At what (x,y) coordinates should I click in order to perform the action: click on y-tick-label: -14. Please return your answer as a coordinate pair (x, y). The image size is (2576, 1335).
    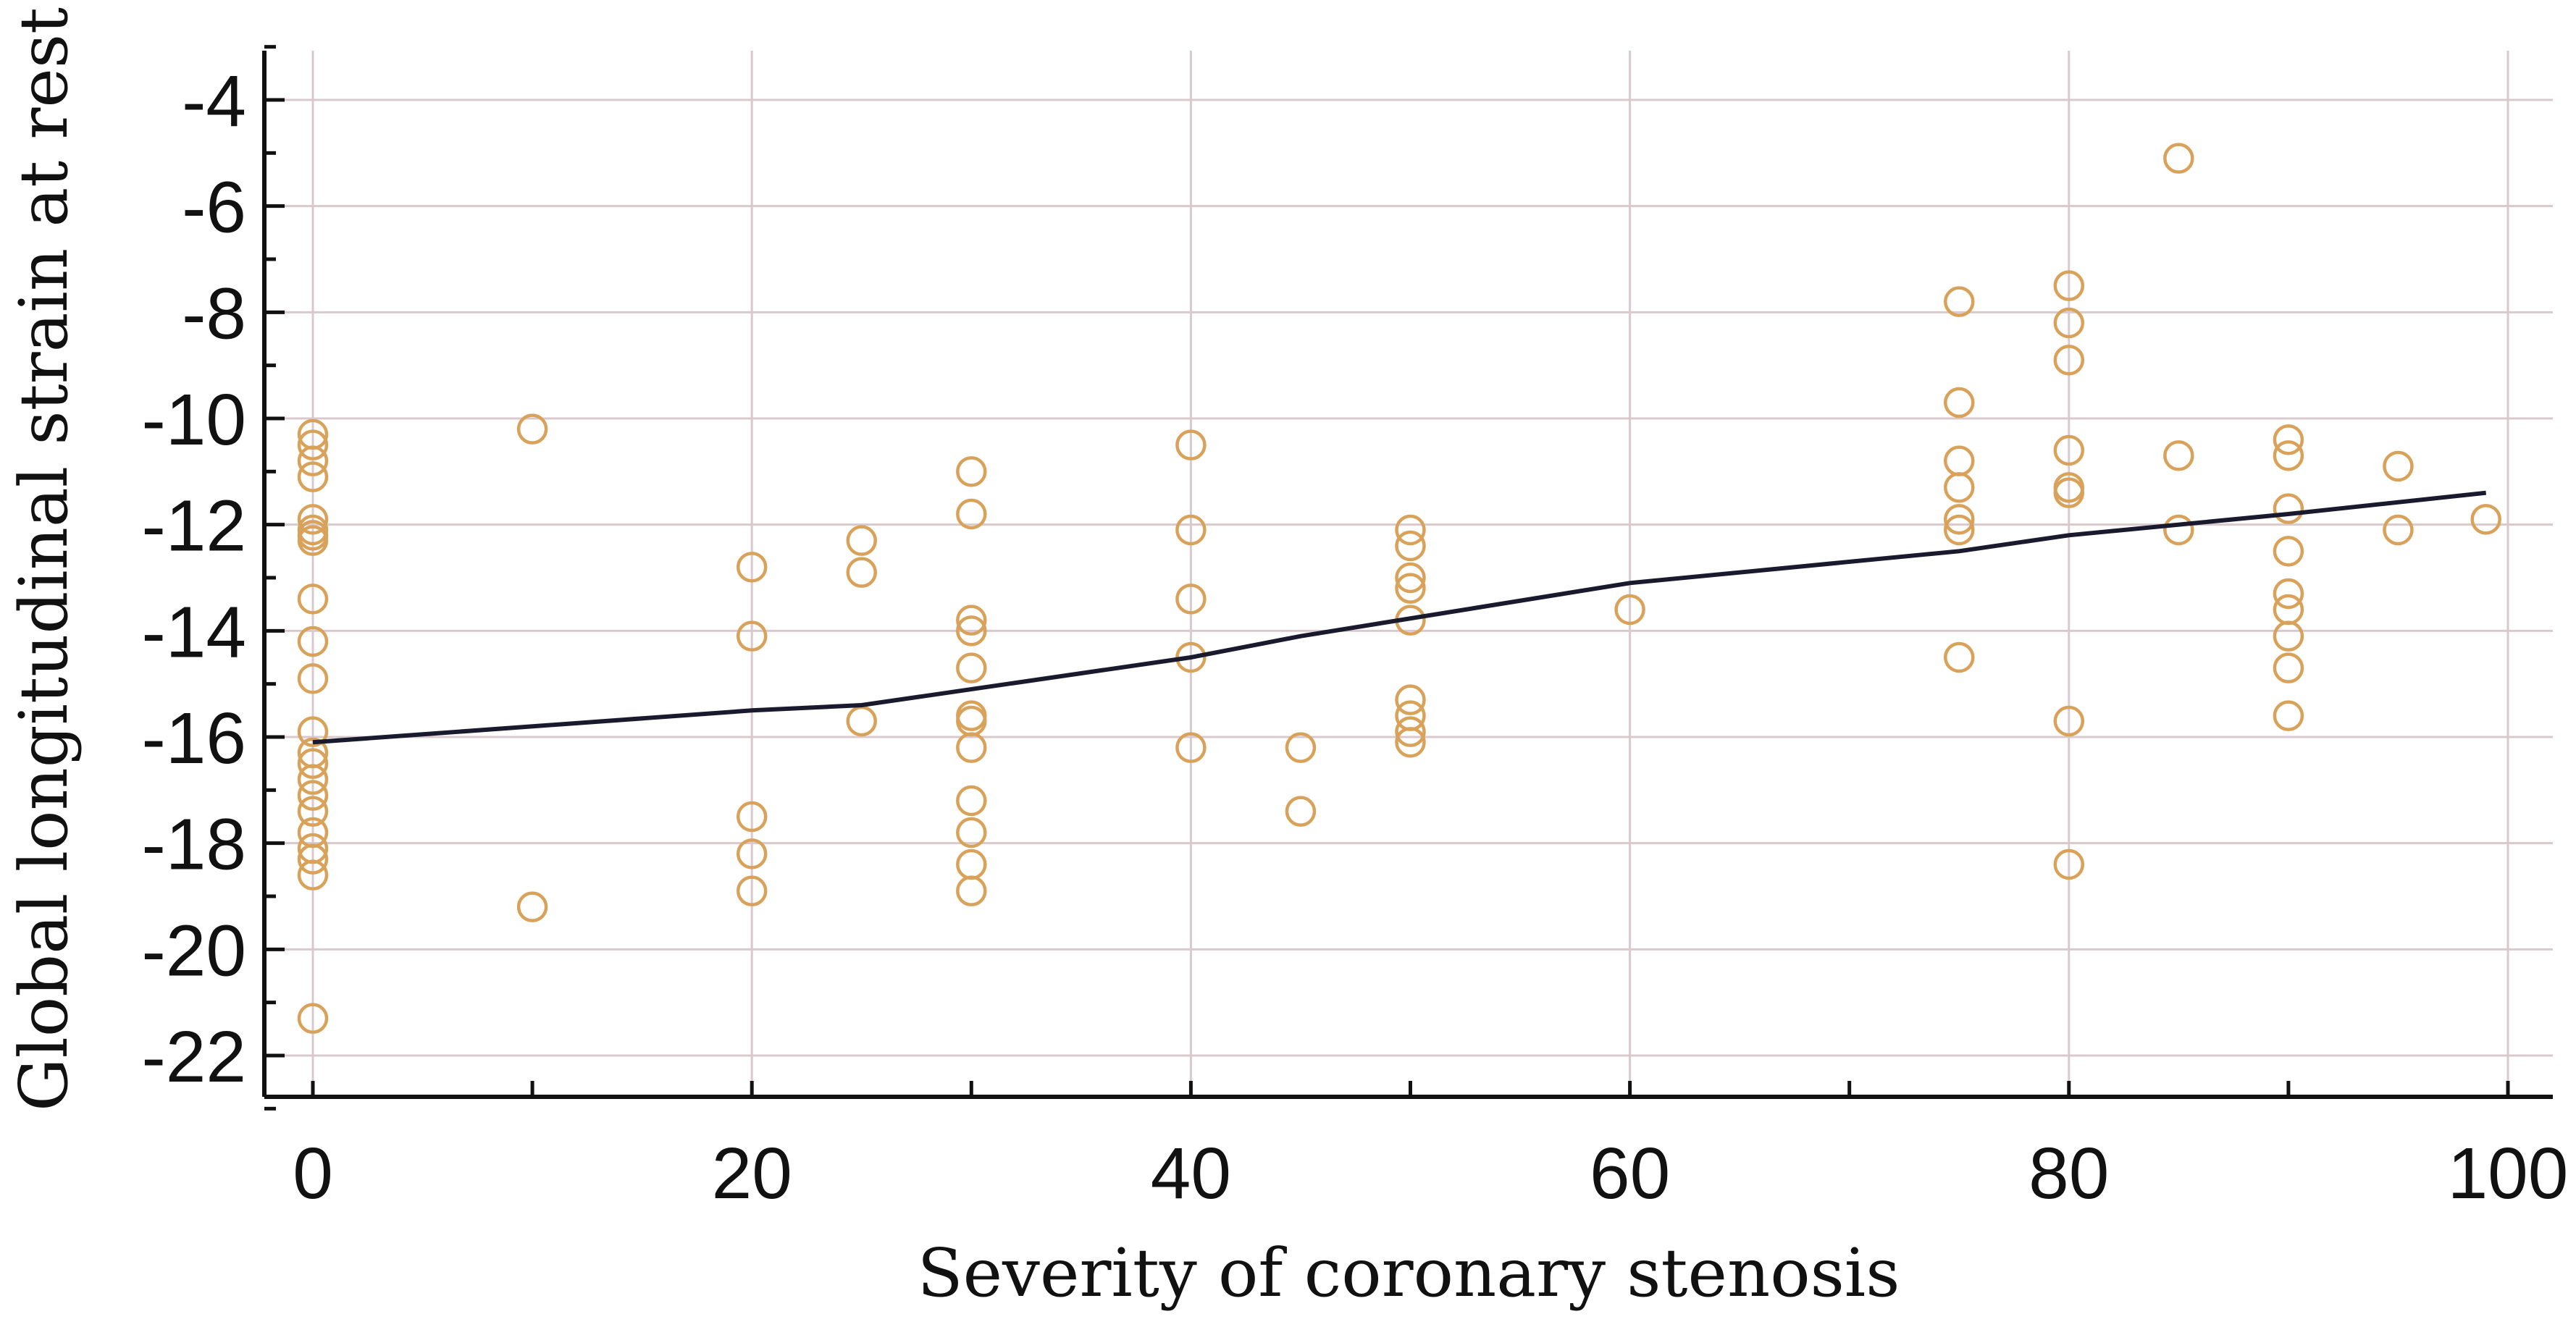
    Looking at the image, I should click on (193, 632).